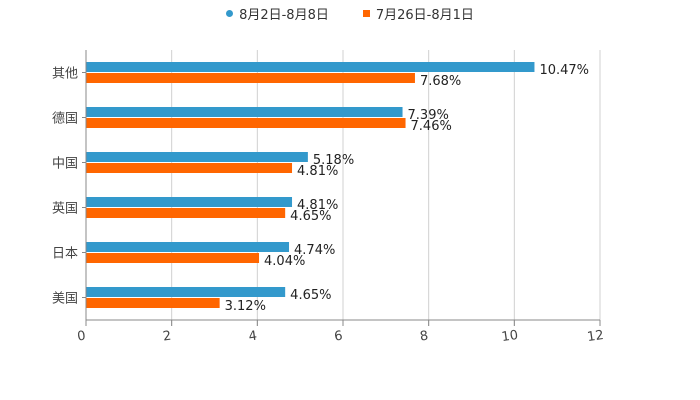 The height and width of the screenshot is (400, 700). Describe the element at coordinates (65, 254) in the screenshot. I see `y-category-label: 日本` at that location.